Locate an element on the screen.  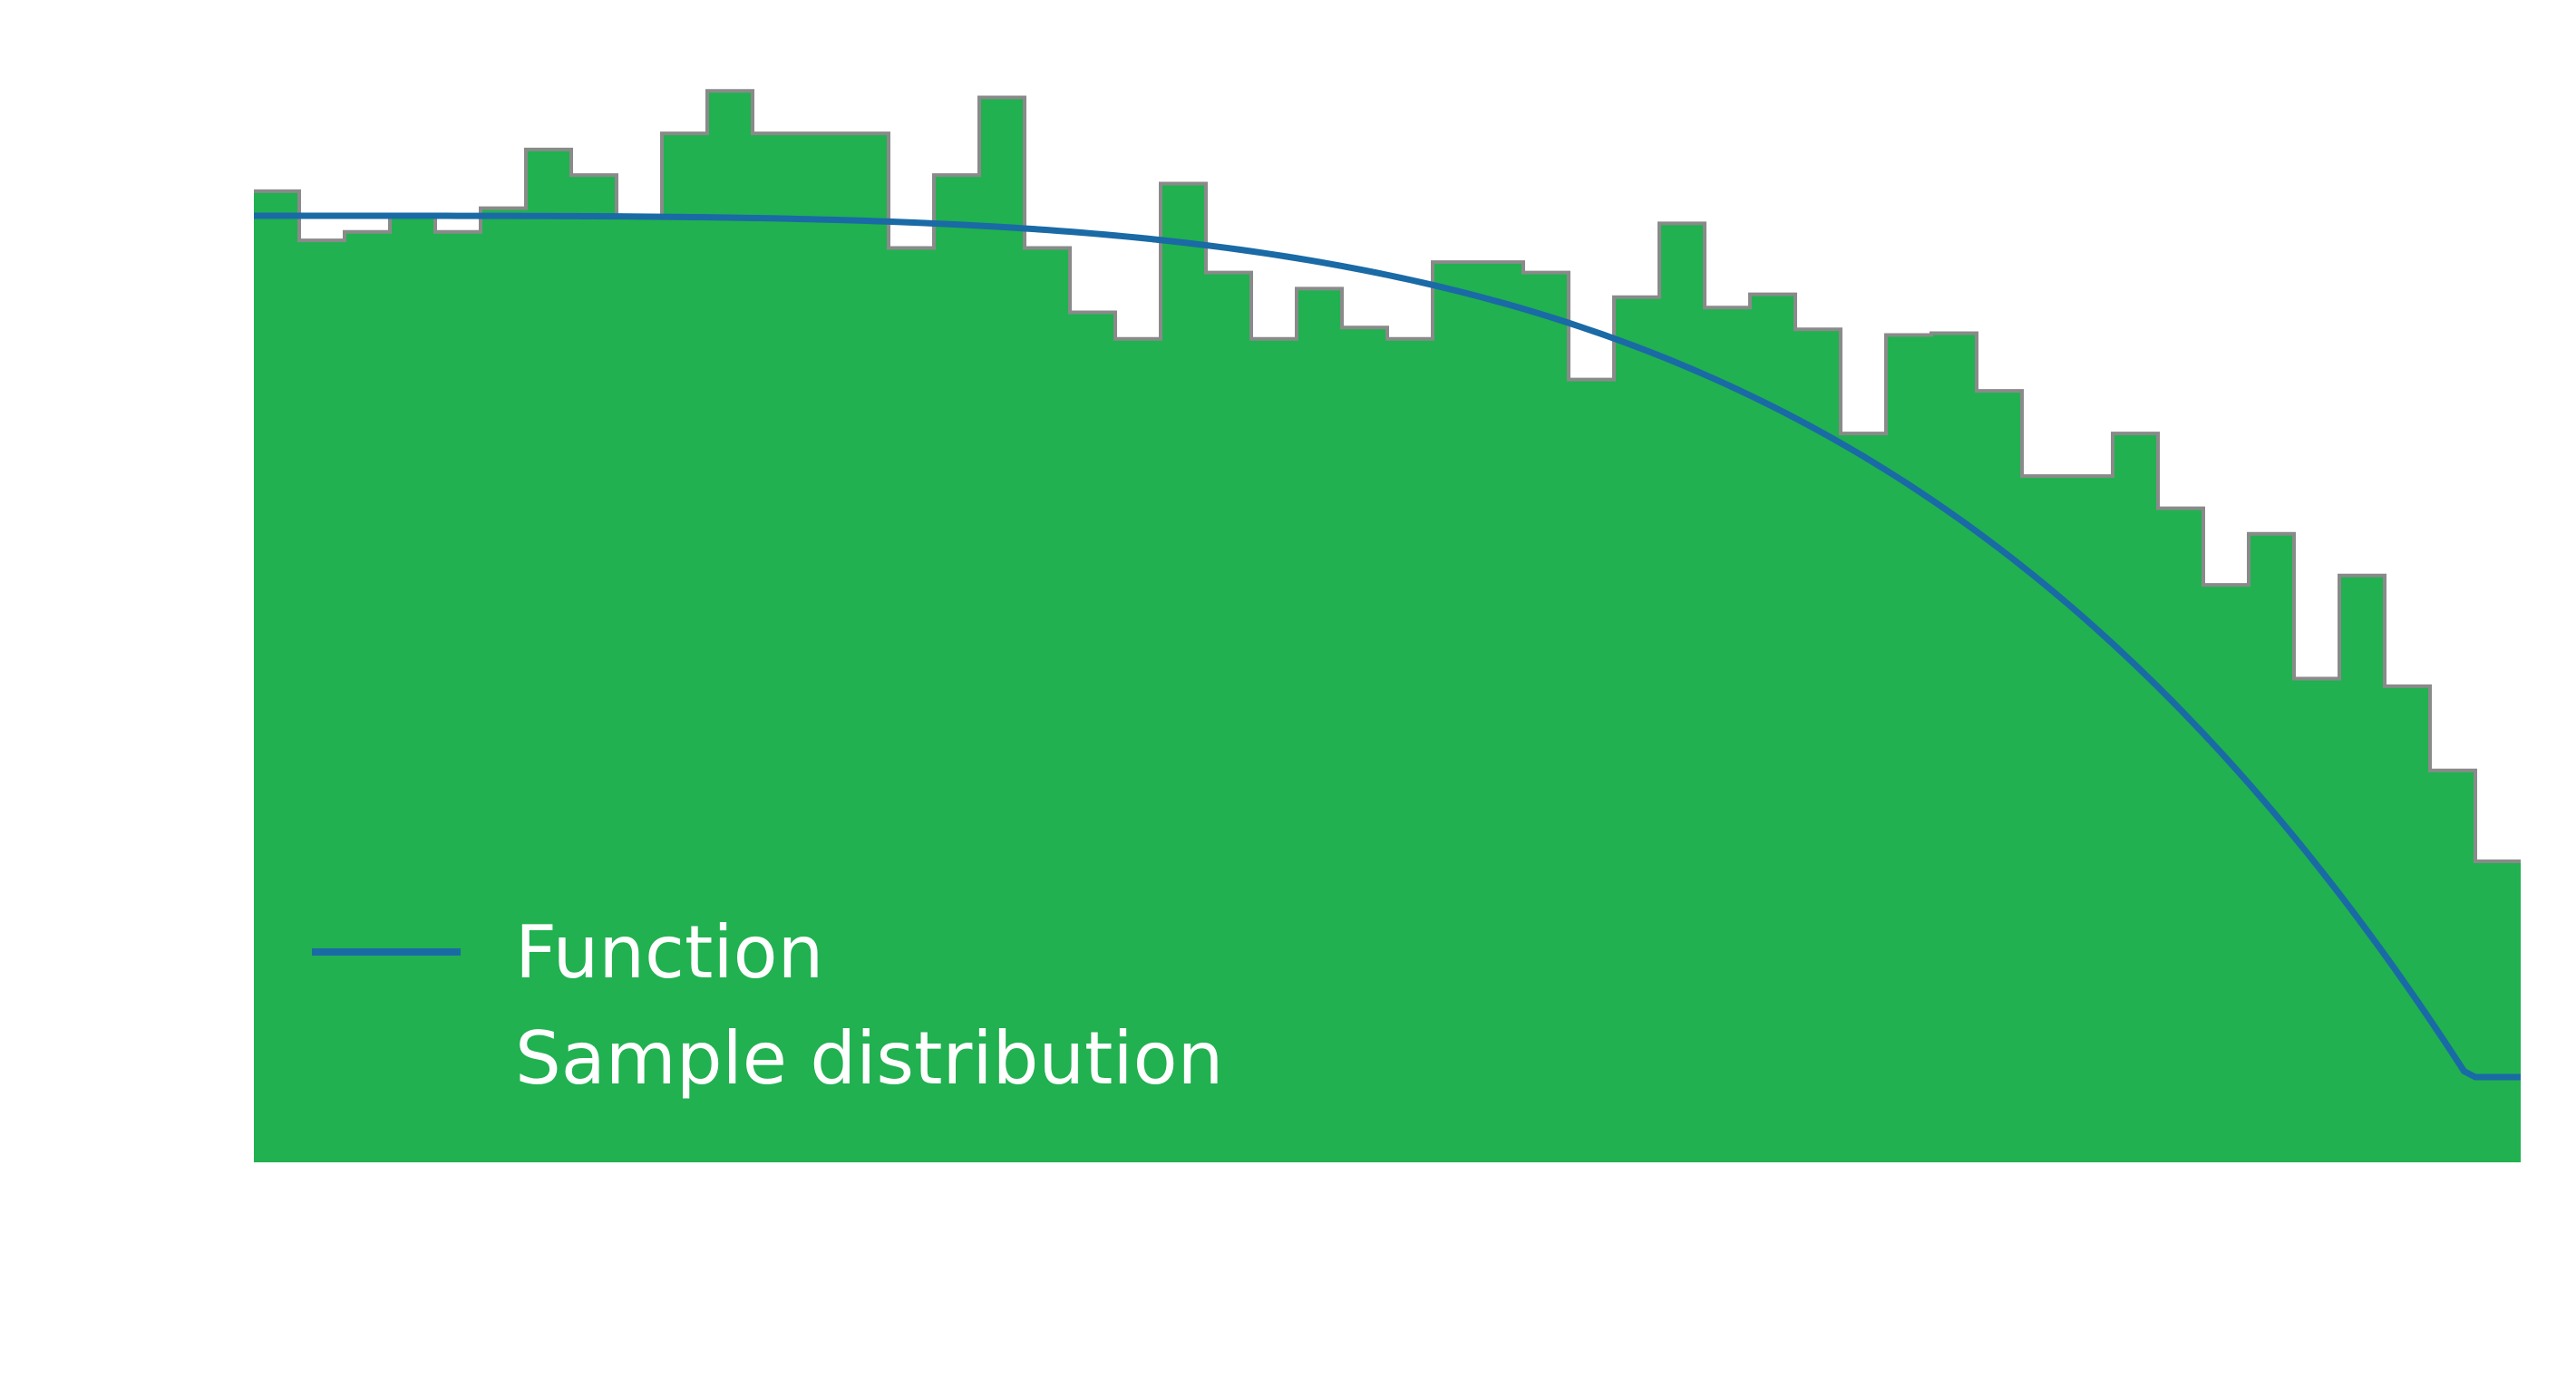
legend-sample-distribution-label: Sample distribution is located at coordinates (869, 1059).